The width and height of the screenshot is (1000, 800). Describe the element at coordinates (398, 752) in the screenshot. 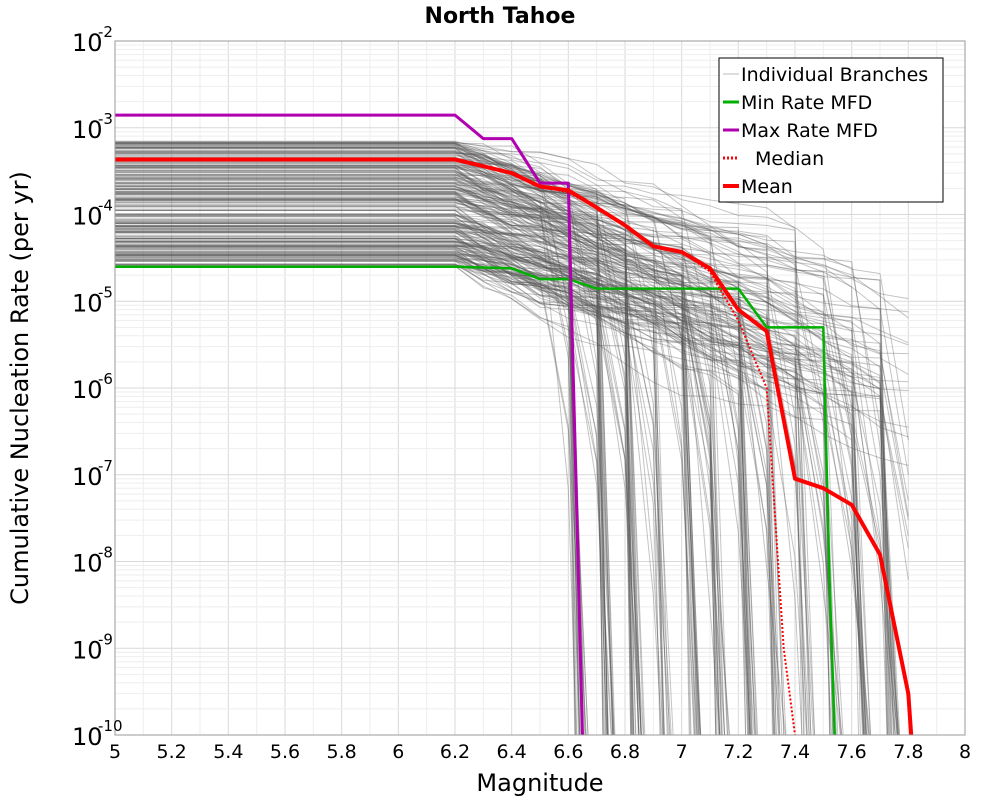

I see `x-tick-label: 6` at that location.